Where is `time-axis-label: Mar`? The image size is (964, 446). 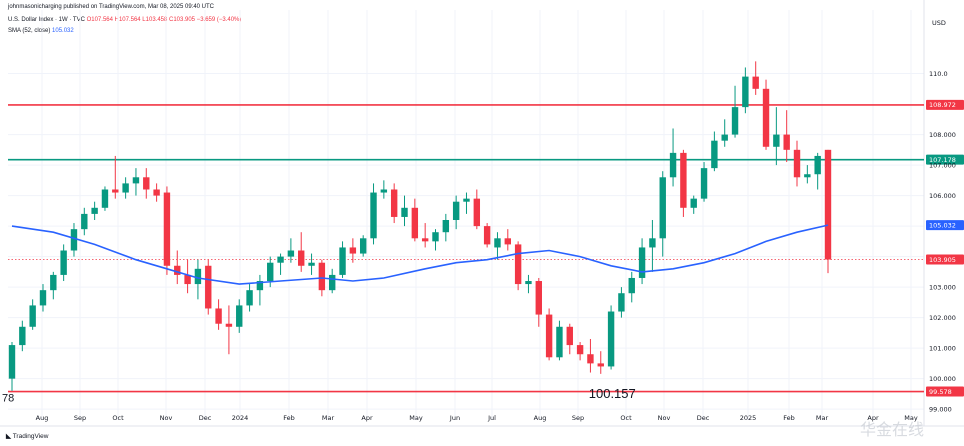
time-axis-label: Mar is located at coordinates (822, 418).